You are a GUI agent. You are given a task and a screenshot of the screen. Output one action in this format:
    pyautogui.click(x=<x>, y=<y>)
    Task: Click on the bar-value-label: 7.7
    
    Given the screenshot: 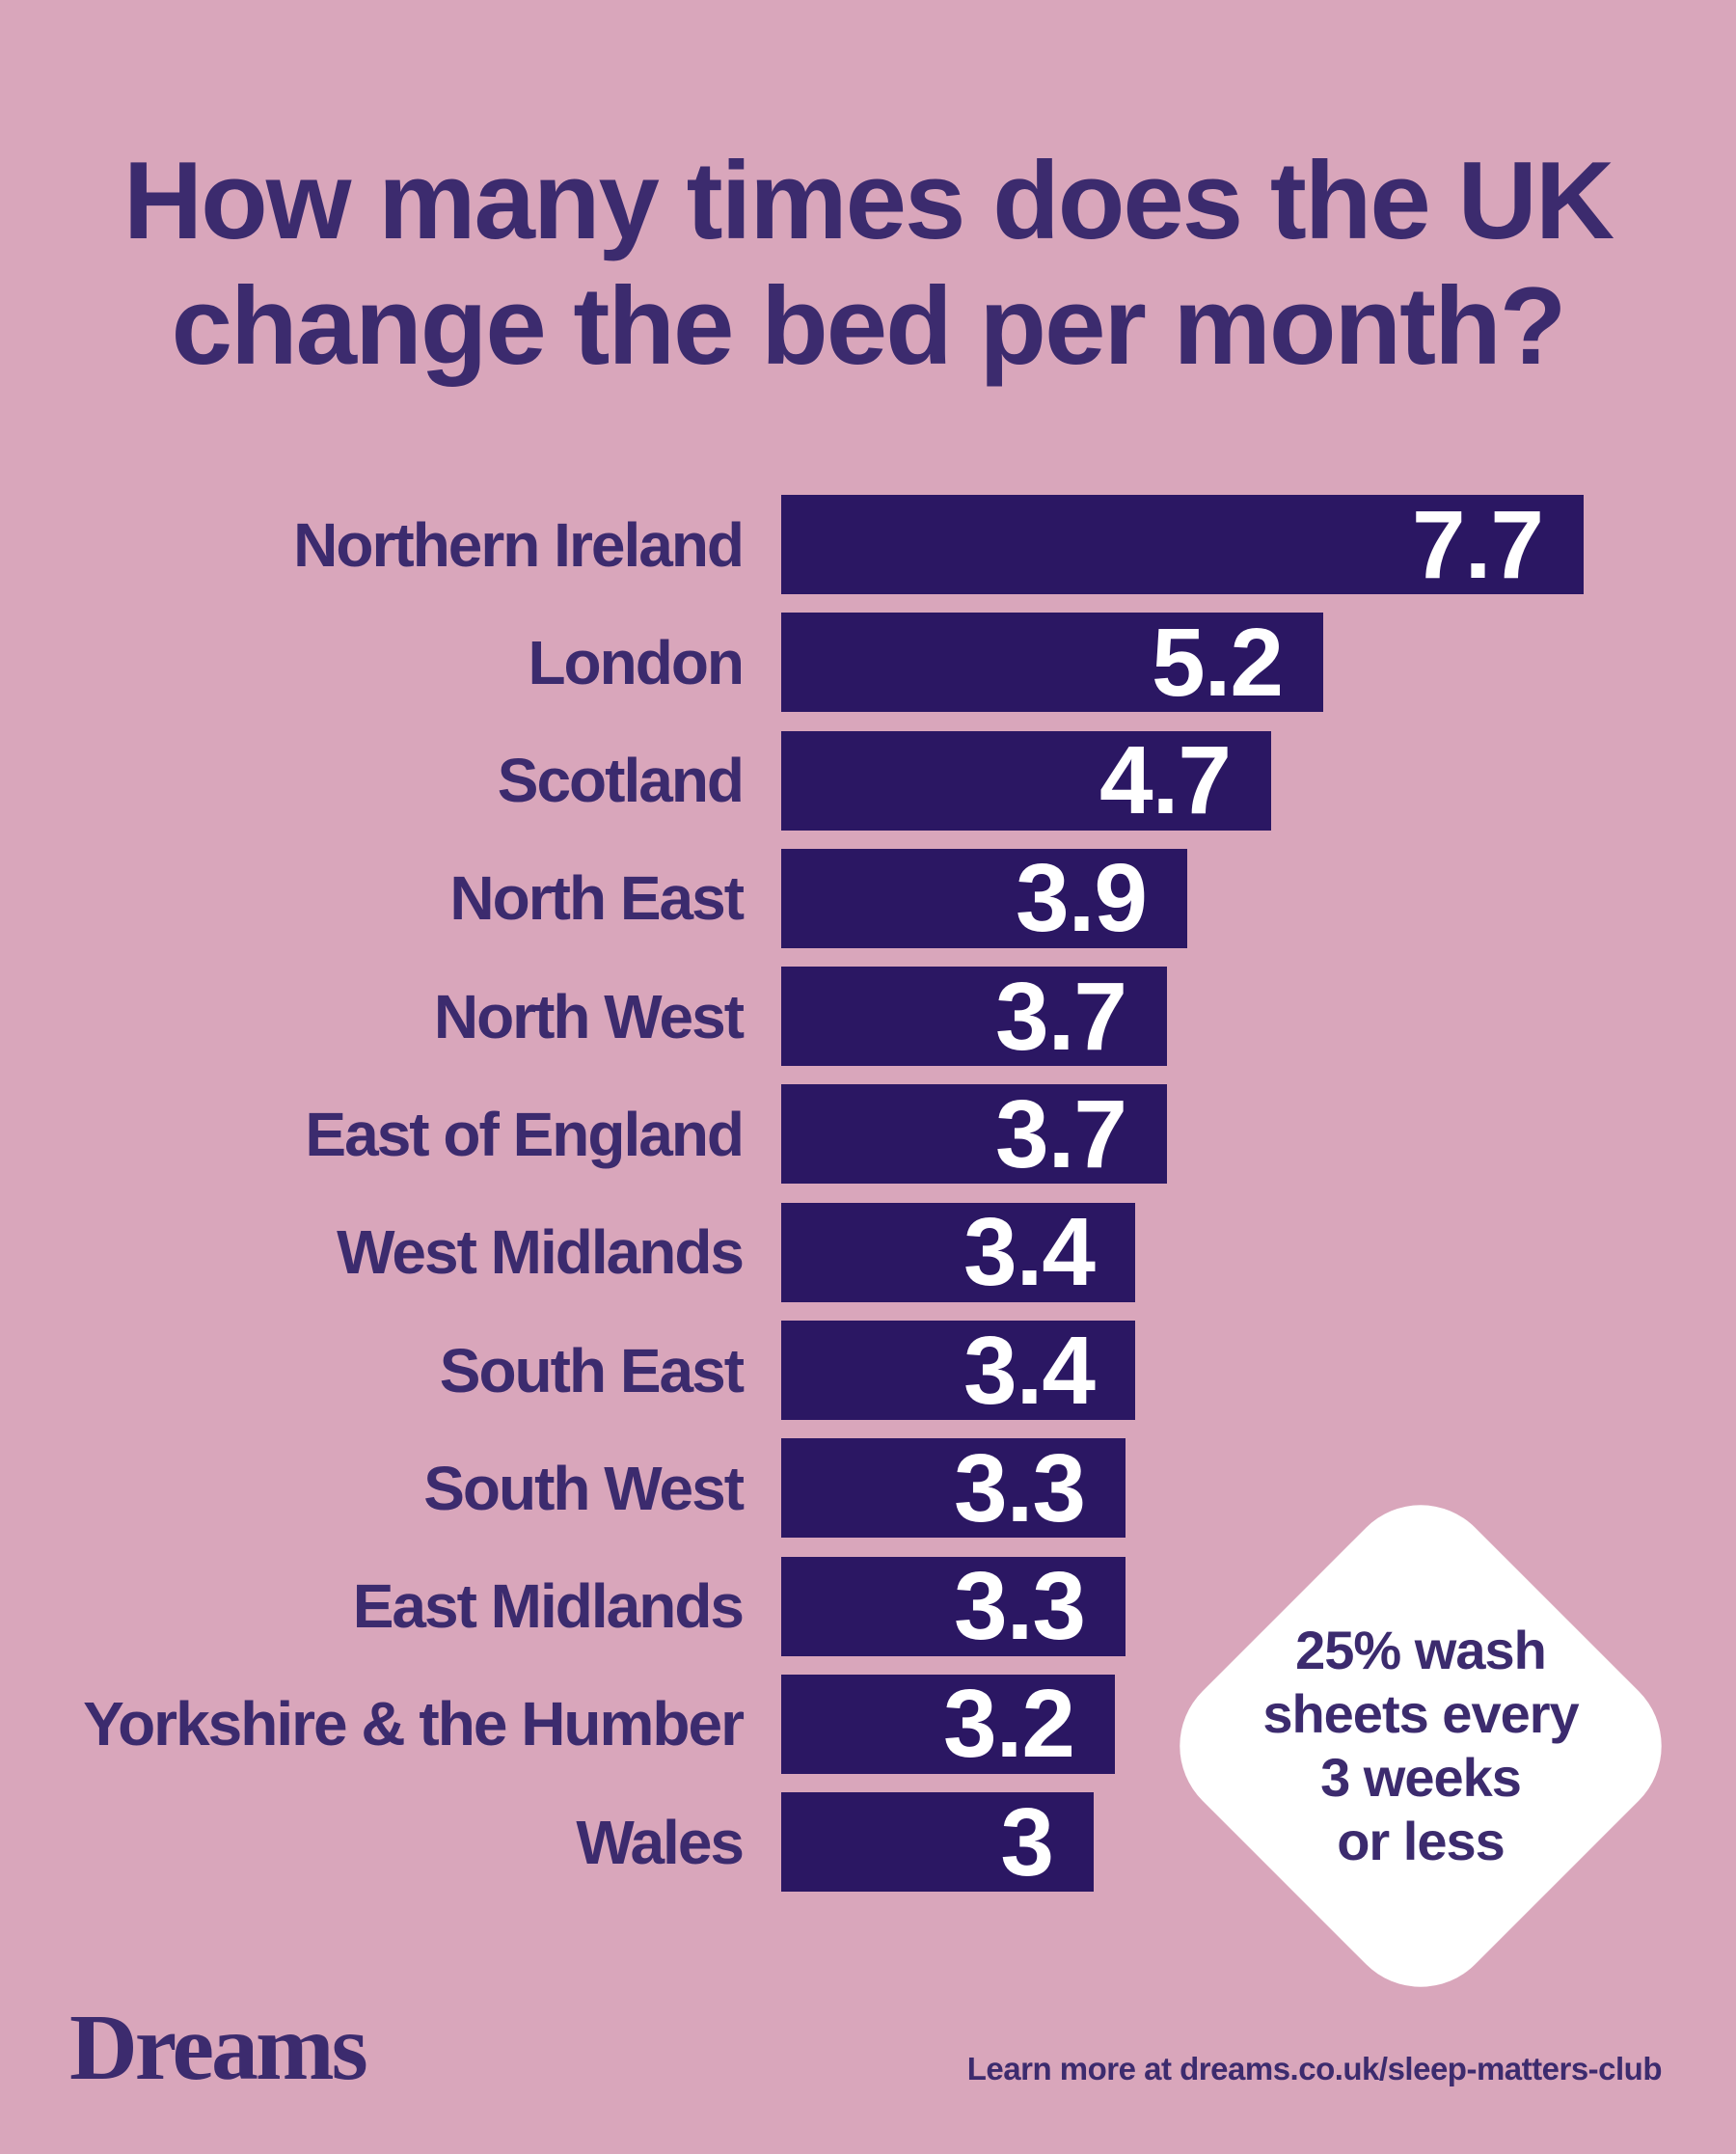 What is the action you would take?
    pyautogui.click(x=1478, y=544)
    